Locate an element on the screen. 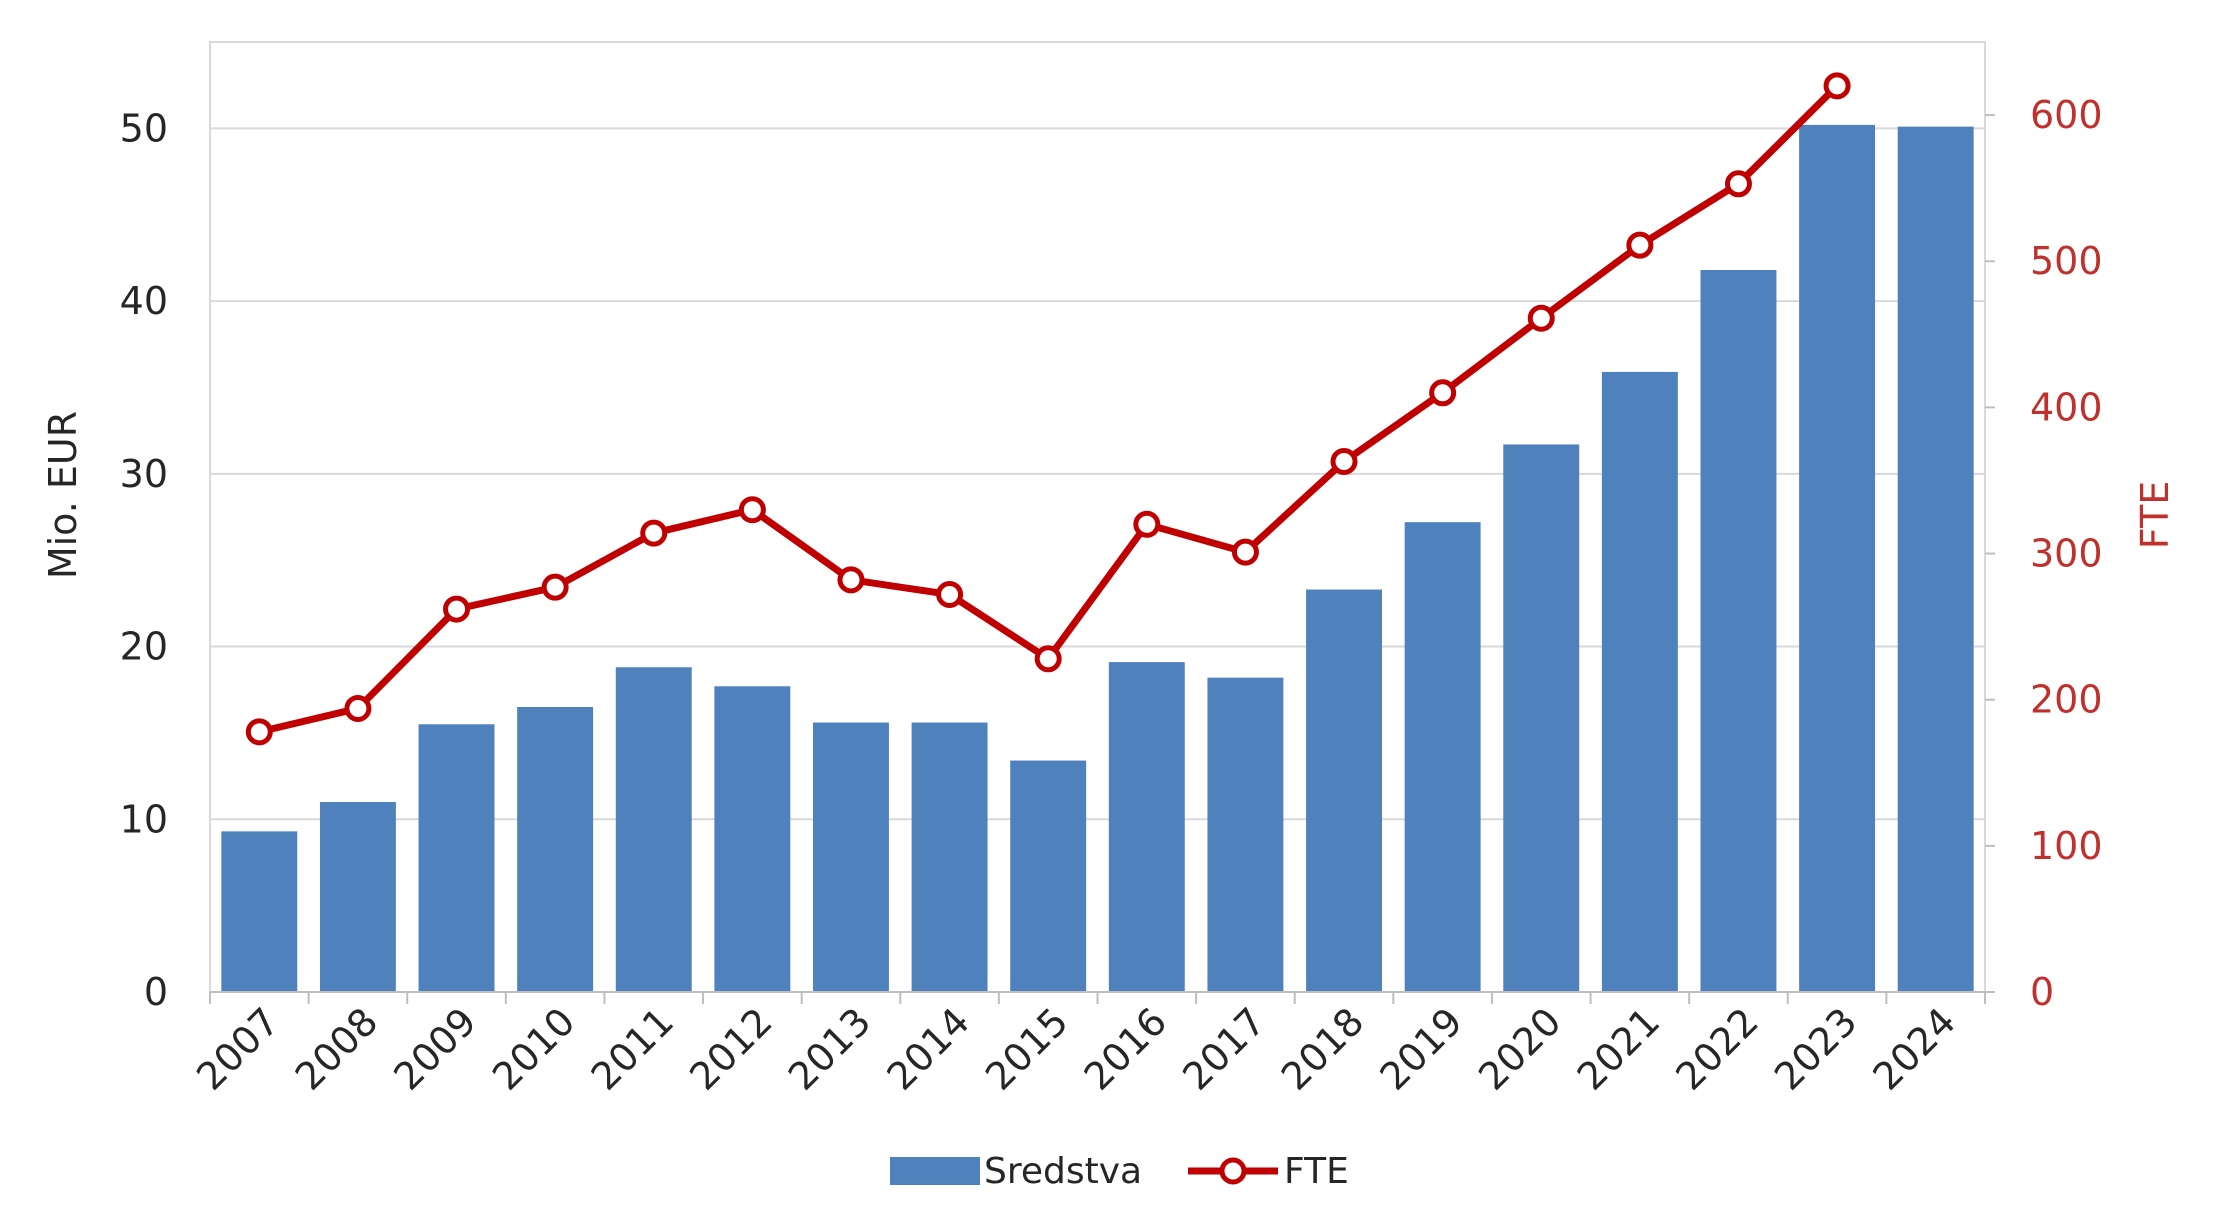 The image size is (2232, 1232). bar-2015 is located at coordinates (1048, 876).